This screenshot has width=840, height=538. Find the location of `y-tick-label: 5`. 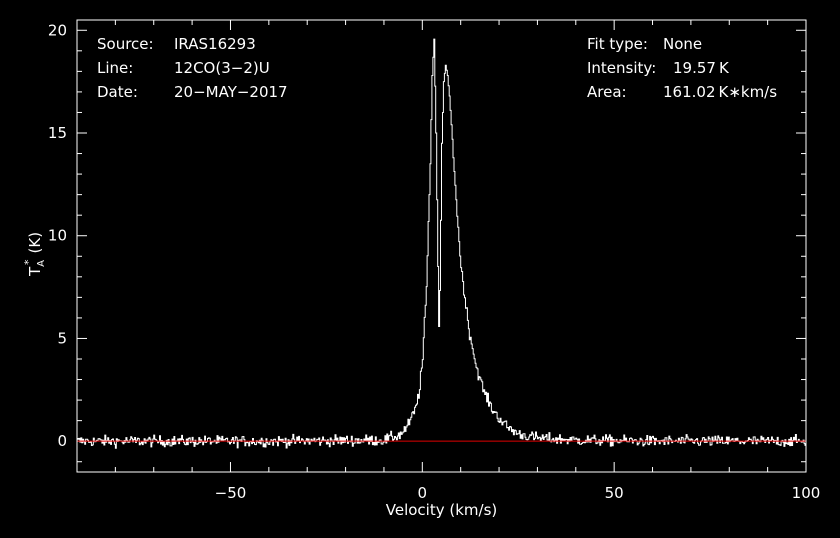

y-tick-label: 5 is located at coordinates (62, 338).